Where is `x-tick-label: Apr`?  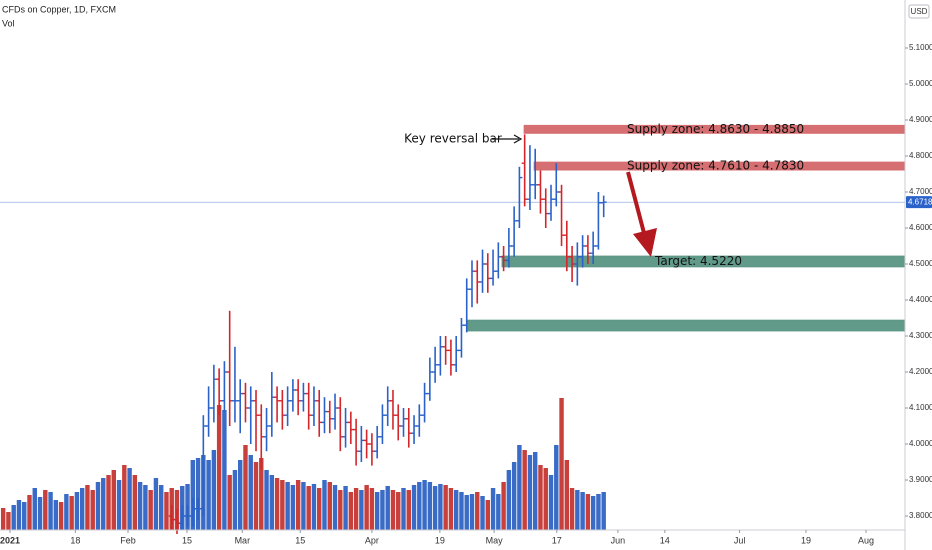 x-tick-label: Apr is located at coordinates (372, 540).